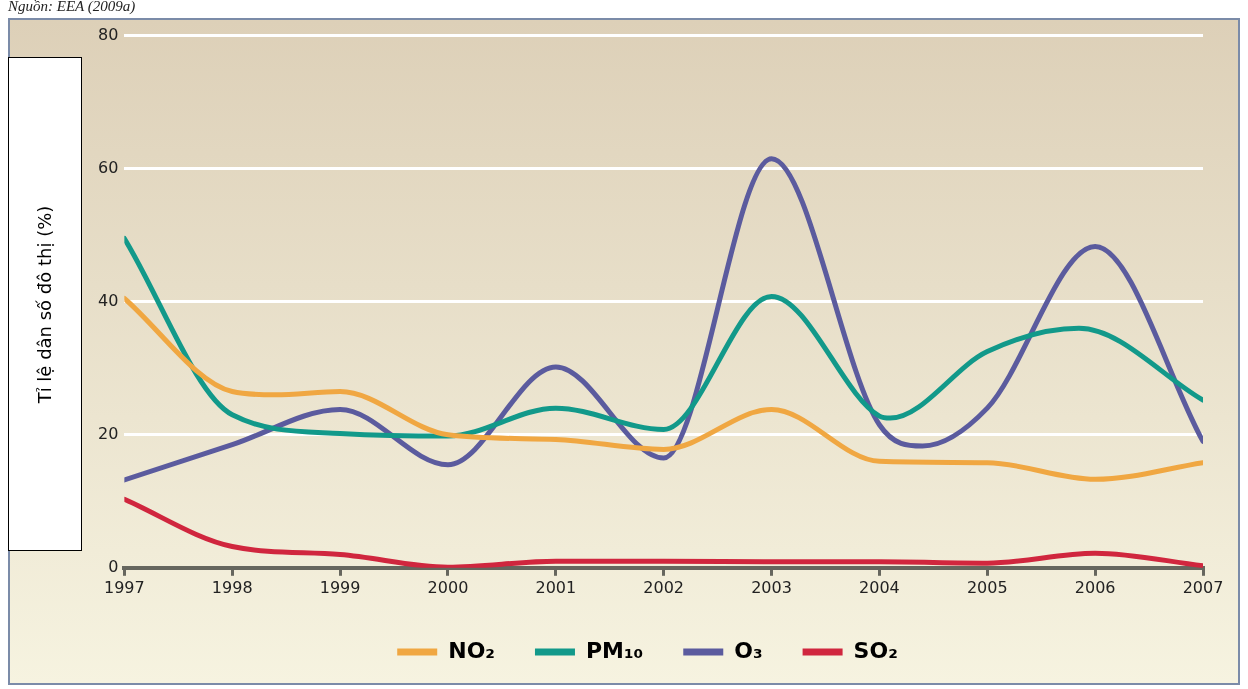 The height and width of the screenshot is (689, 1248). What do you see at coordinates (556, 587) in the screenshot?
I see `x-tick-label: 2001` at bounding box center [556, 587].